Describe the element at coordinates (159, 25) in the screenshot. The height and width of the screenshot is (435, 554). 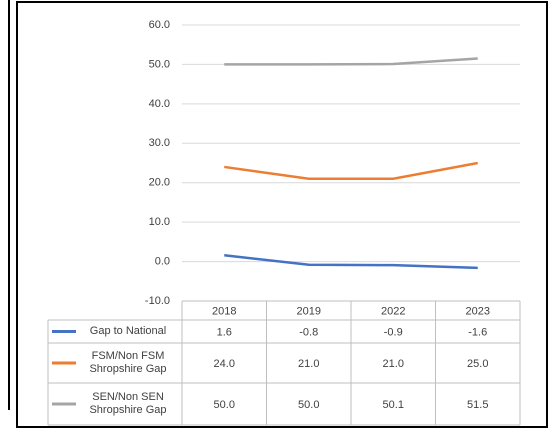
I see `y-tick-label: 60.0` at that location.